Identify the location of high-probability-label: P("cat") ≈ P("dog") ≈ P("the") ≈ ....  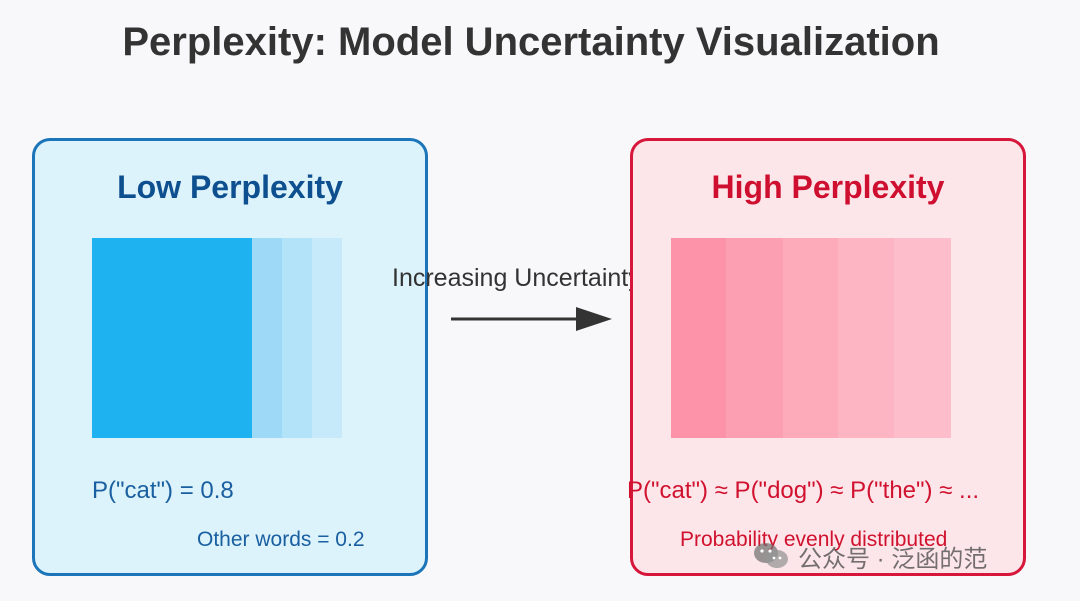
(803, 490).